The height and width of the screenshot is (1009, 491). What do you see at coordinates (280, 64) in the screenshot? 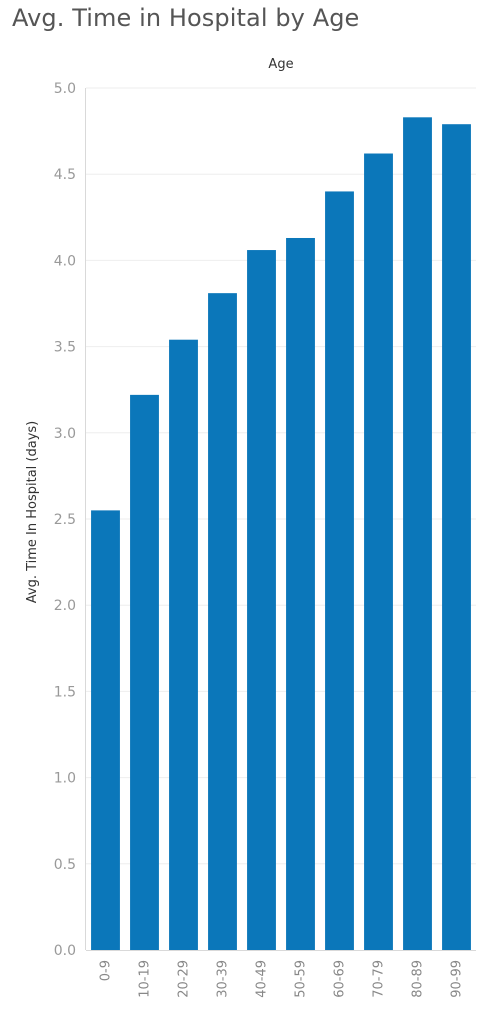
I see `x-axis-title: Age` at bounding box center [280, 64].